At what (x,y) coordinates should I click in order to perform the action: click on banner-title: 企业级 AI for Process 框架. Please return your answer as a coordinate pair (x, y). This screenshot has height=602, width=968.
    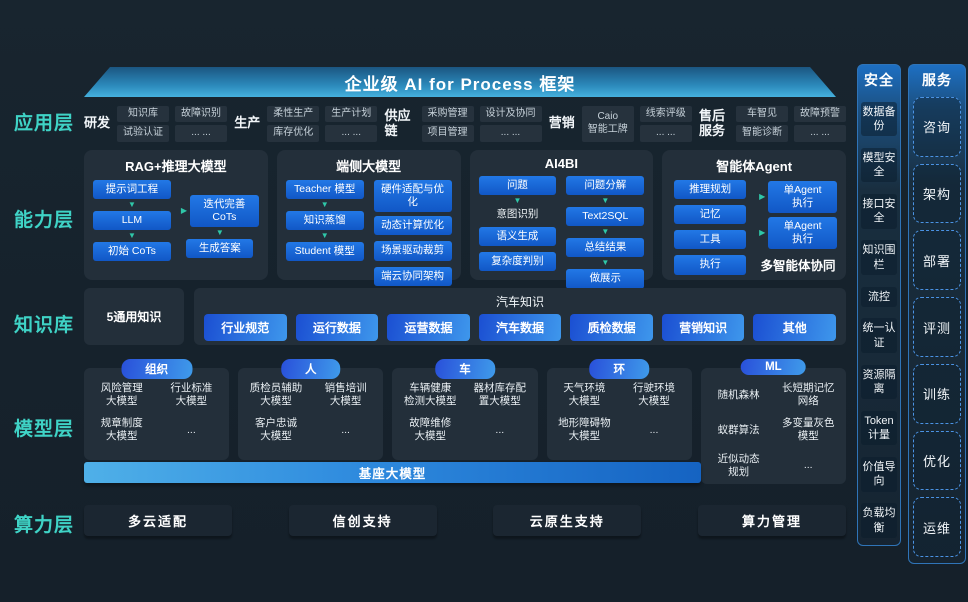
    Looking at the image, I should click on (460, 82).